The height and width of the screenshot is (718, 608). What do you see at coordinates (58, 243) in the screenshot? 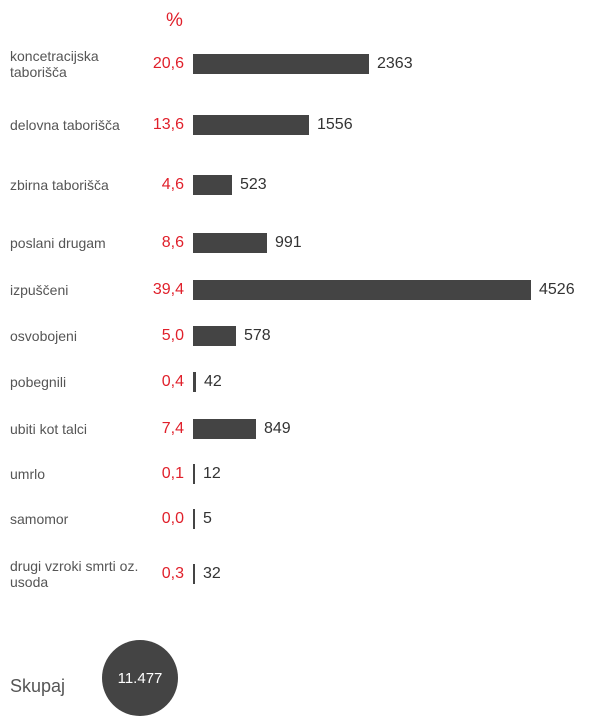
I see `category-label: poslani drugam` at bounding box center [58, 243].